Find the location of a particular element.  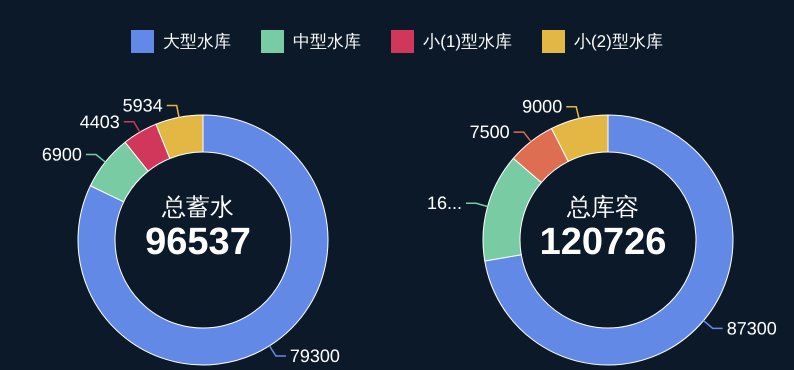

text: 总蓄水 is located at coordinates (197, 207).